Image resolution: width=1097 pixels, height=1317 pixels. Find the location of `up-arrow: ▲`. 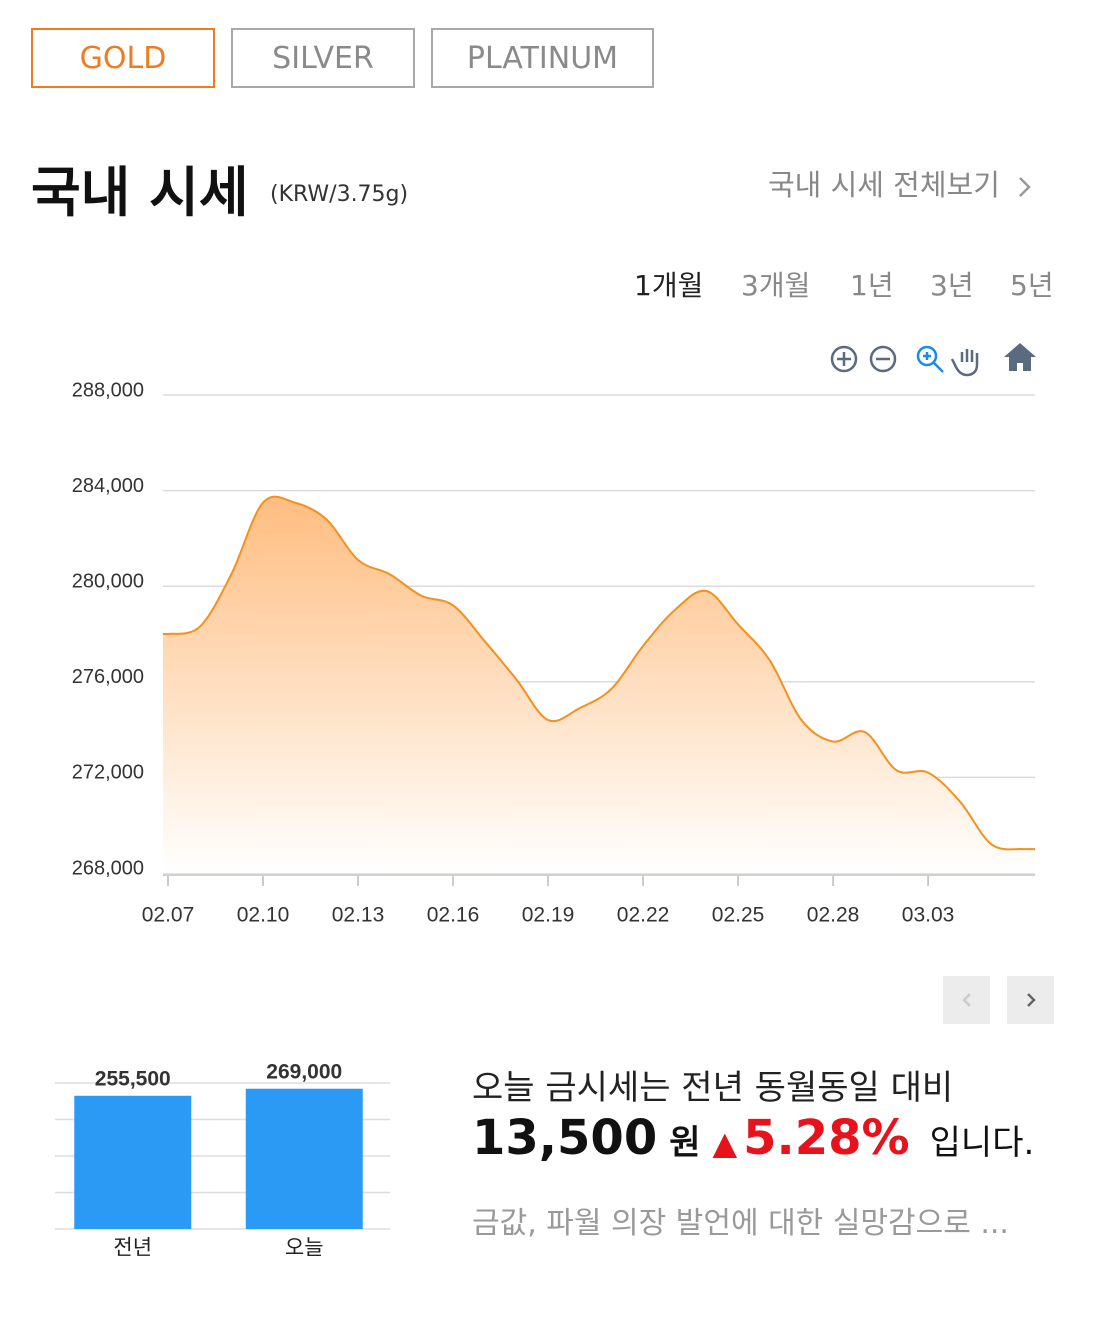

up-arrow: ▲ is located at coordinates (725, 1143).